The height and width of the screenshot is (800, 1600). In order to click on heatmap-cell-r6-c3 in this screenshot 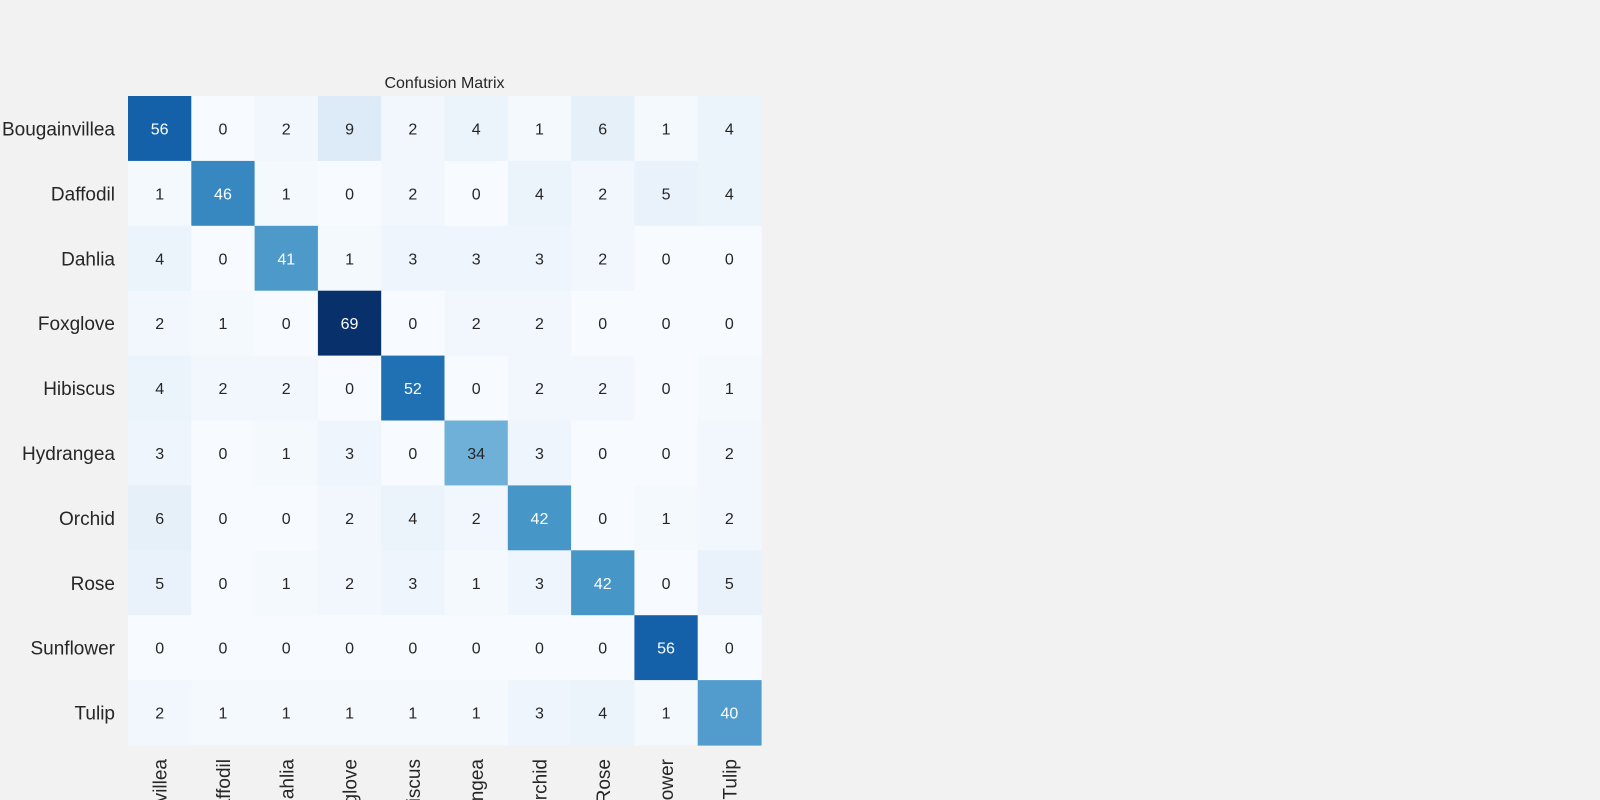, I will do `click(349, 518)`.